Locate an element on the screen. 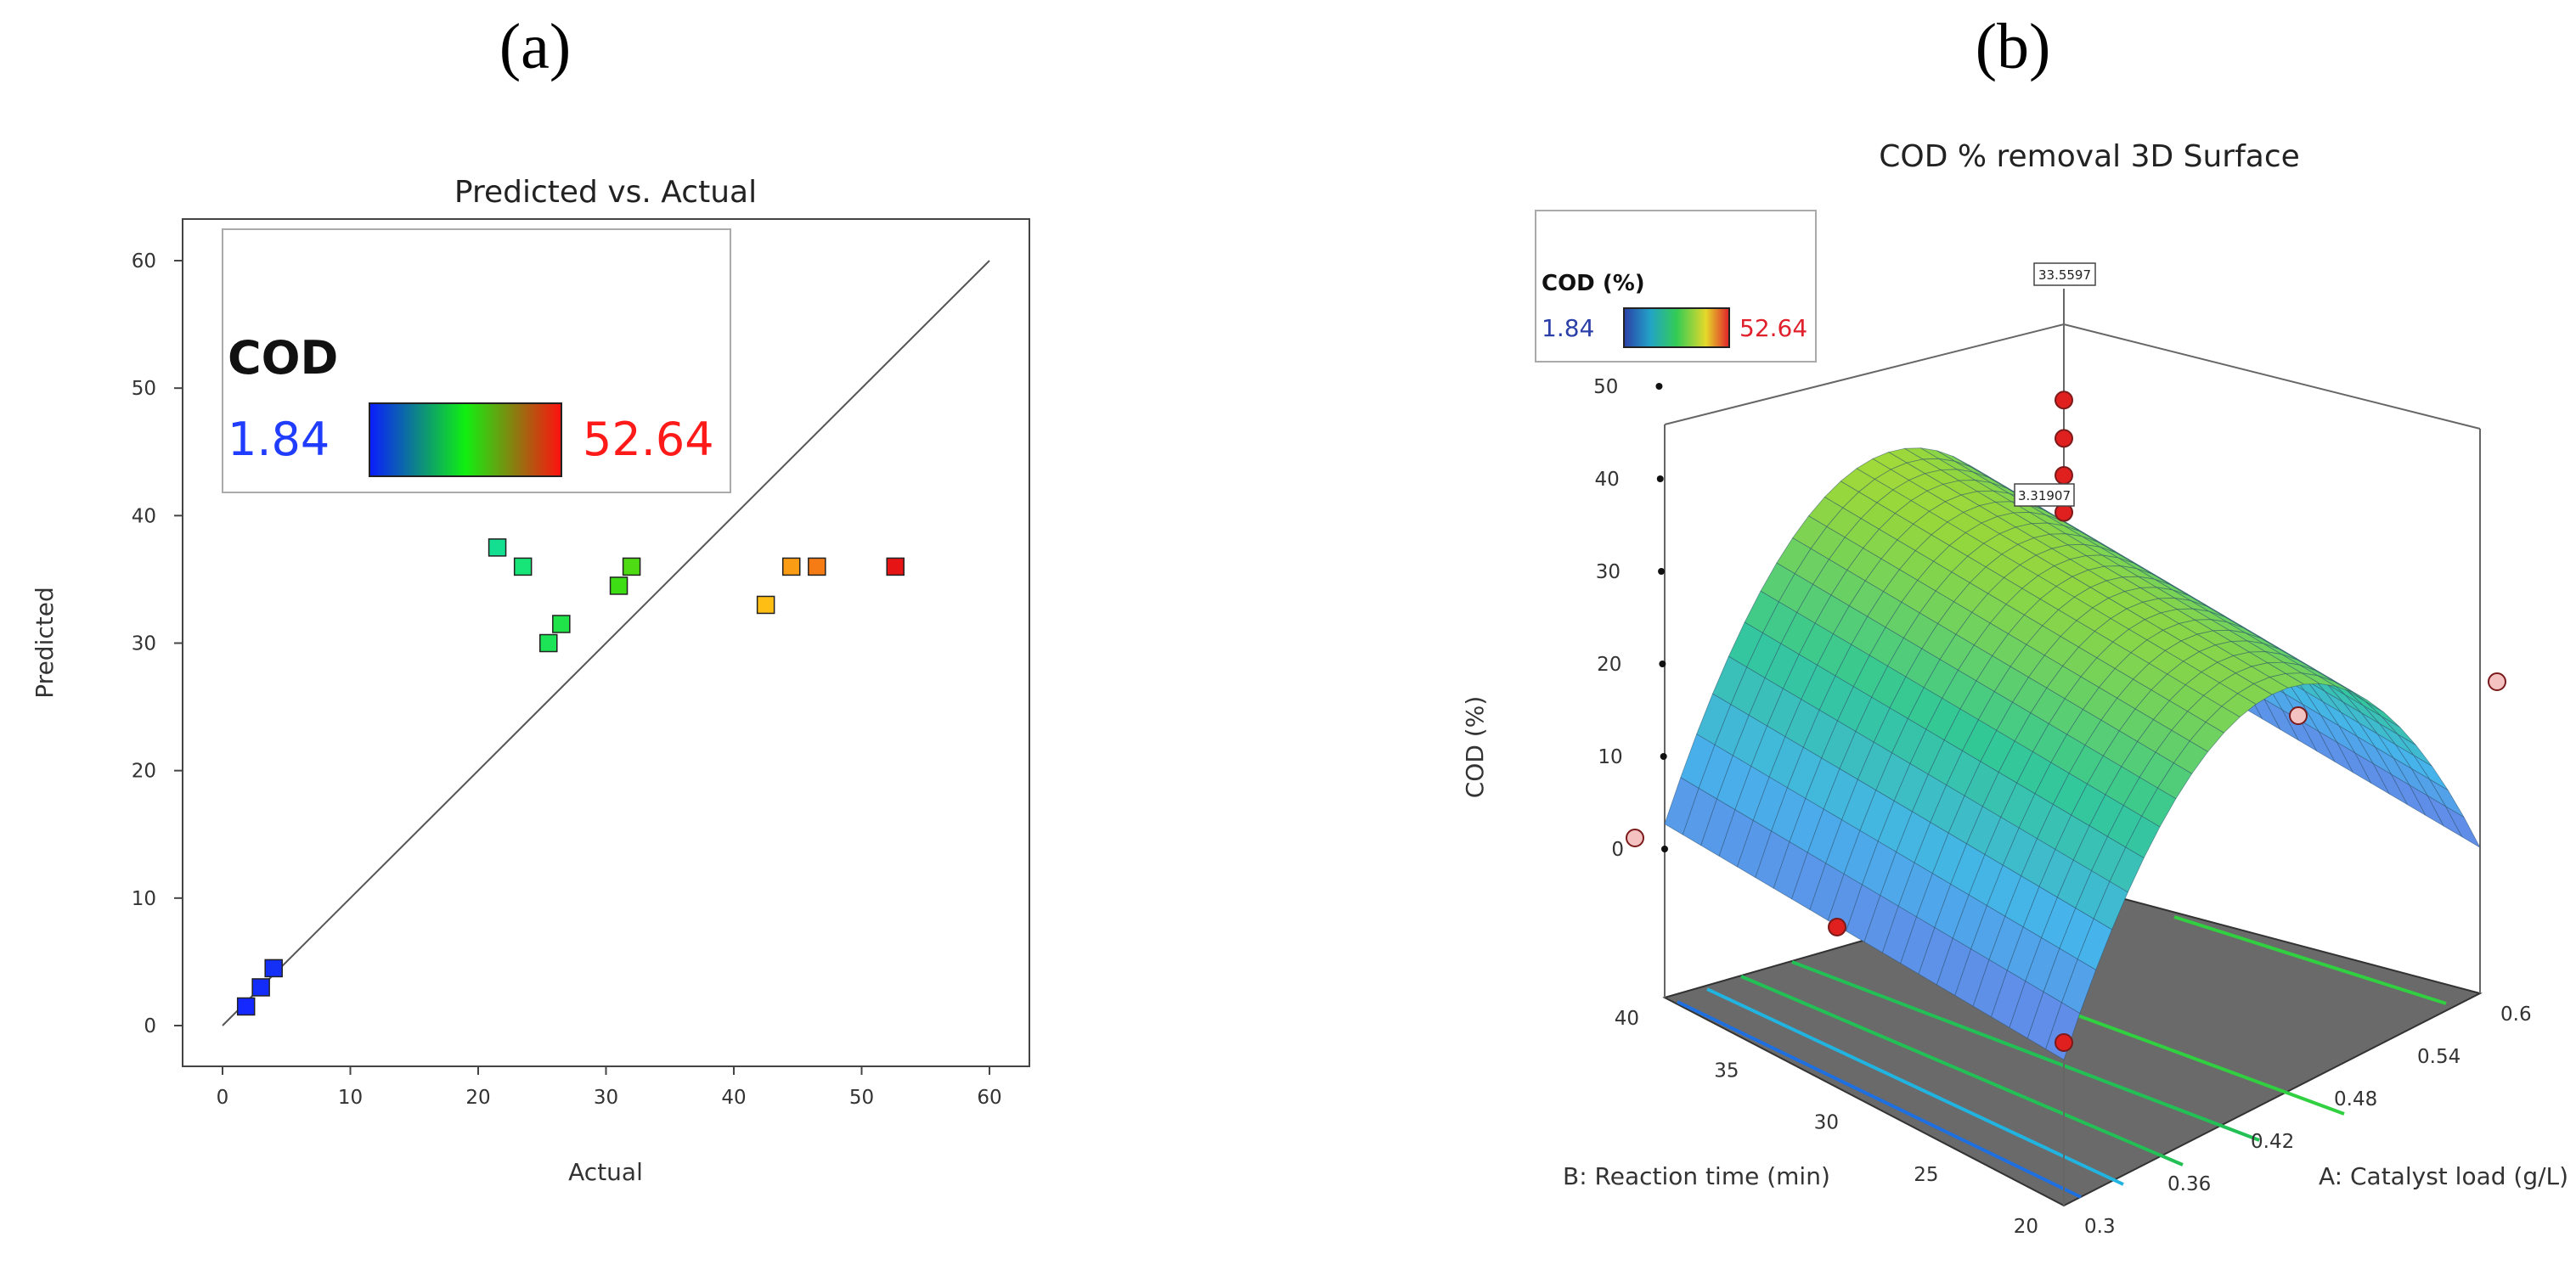 The image size is (2576, 1265). x-tick-label: 0.54 is located at coordinates (2438, 1057).